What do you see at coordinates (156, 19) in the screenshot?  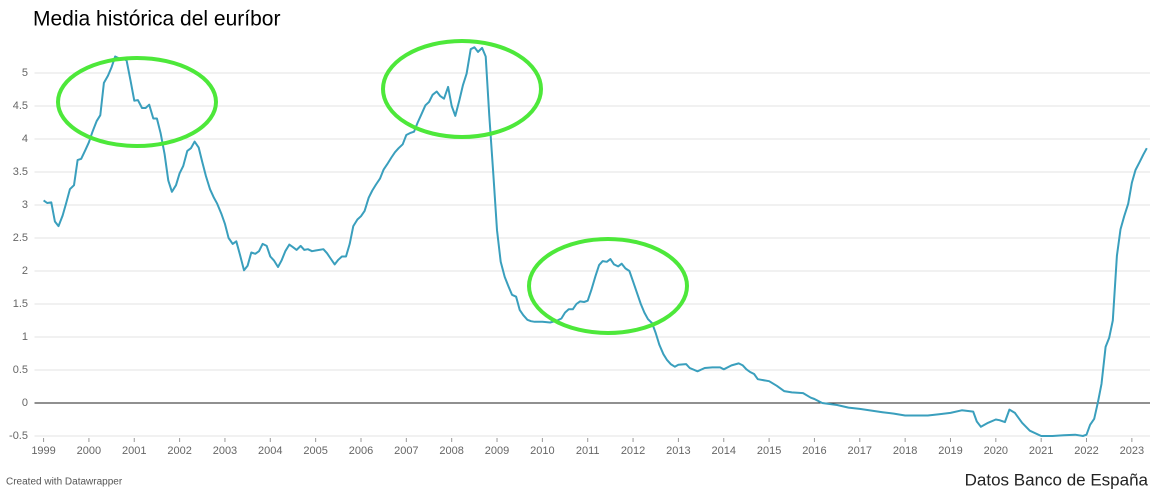 I see `chart-title: Media histórica del euríbor` at bounding box center [156, 19].